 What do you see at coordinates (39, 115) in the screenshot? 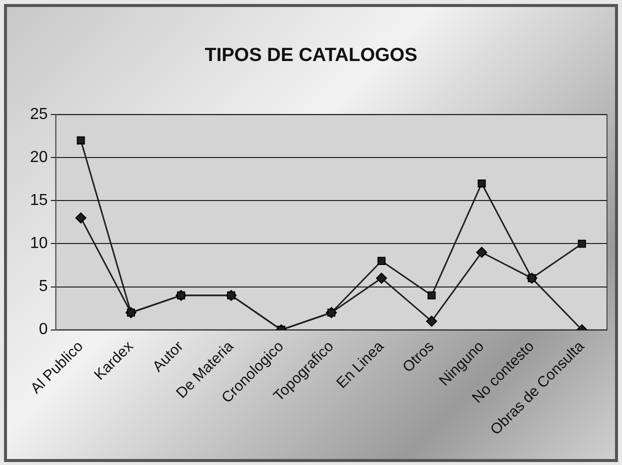
I see `y-tick-label: 25` at bounding box center [39, 115].